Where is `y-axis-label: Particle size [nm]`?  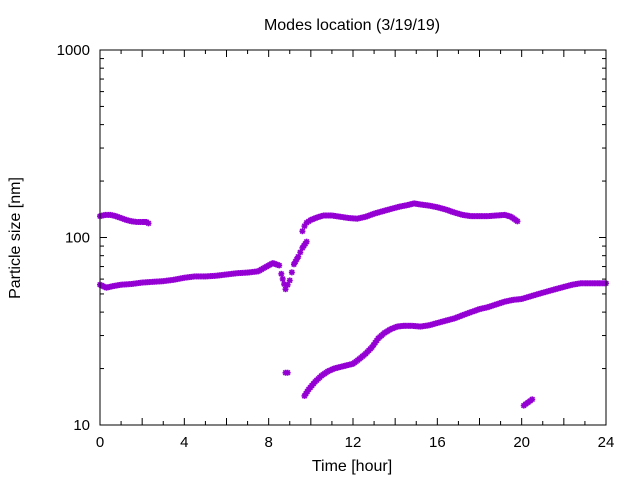 y-axis-label: Particle size [nm] is located at coordinates (15, 238).